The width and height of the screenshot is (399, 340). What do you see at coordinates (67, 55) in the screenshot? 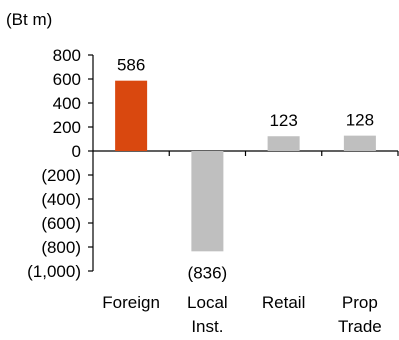
I see `y-tick-label: 800` at bounding box center [67, 55].